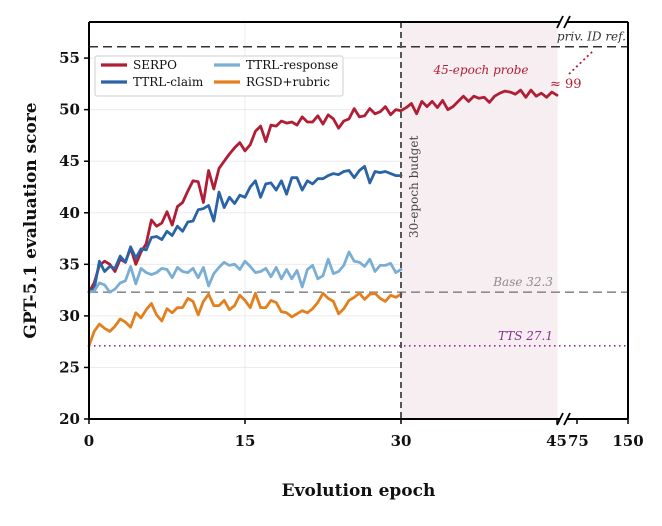 Image resolution: width=662 pixels, height=526 pixels. What do you see at coordinates (414, 187) in the screenshot?
I see `budget-label: 30-epoch budget` at bounding box center [414, 187].